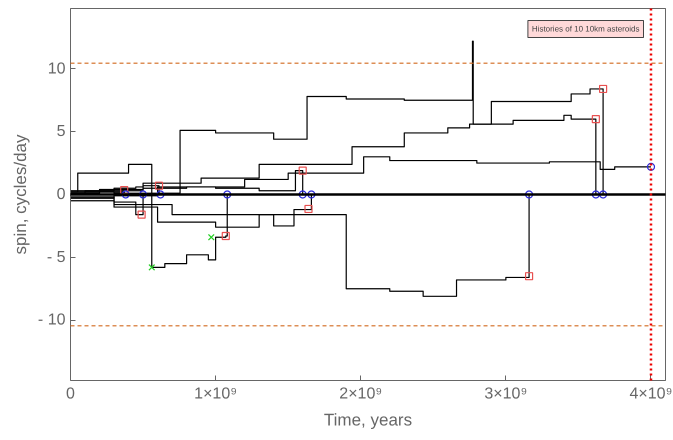  I want to click on annotation: Histories of 10 10km asteroids, so click(586, 29).